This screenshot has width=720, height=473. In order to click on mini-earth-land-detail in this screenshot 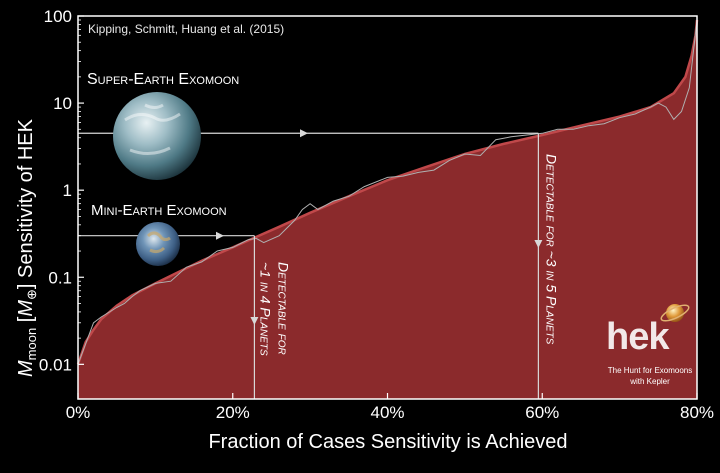, I will do `click(158, 242)`.